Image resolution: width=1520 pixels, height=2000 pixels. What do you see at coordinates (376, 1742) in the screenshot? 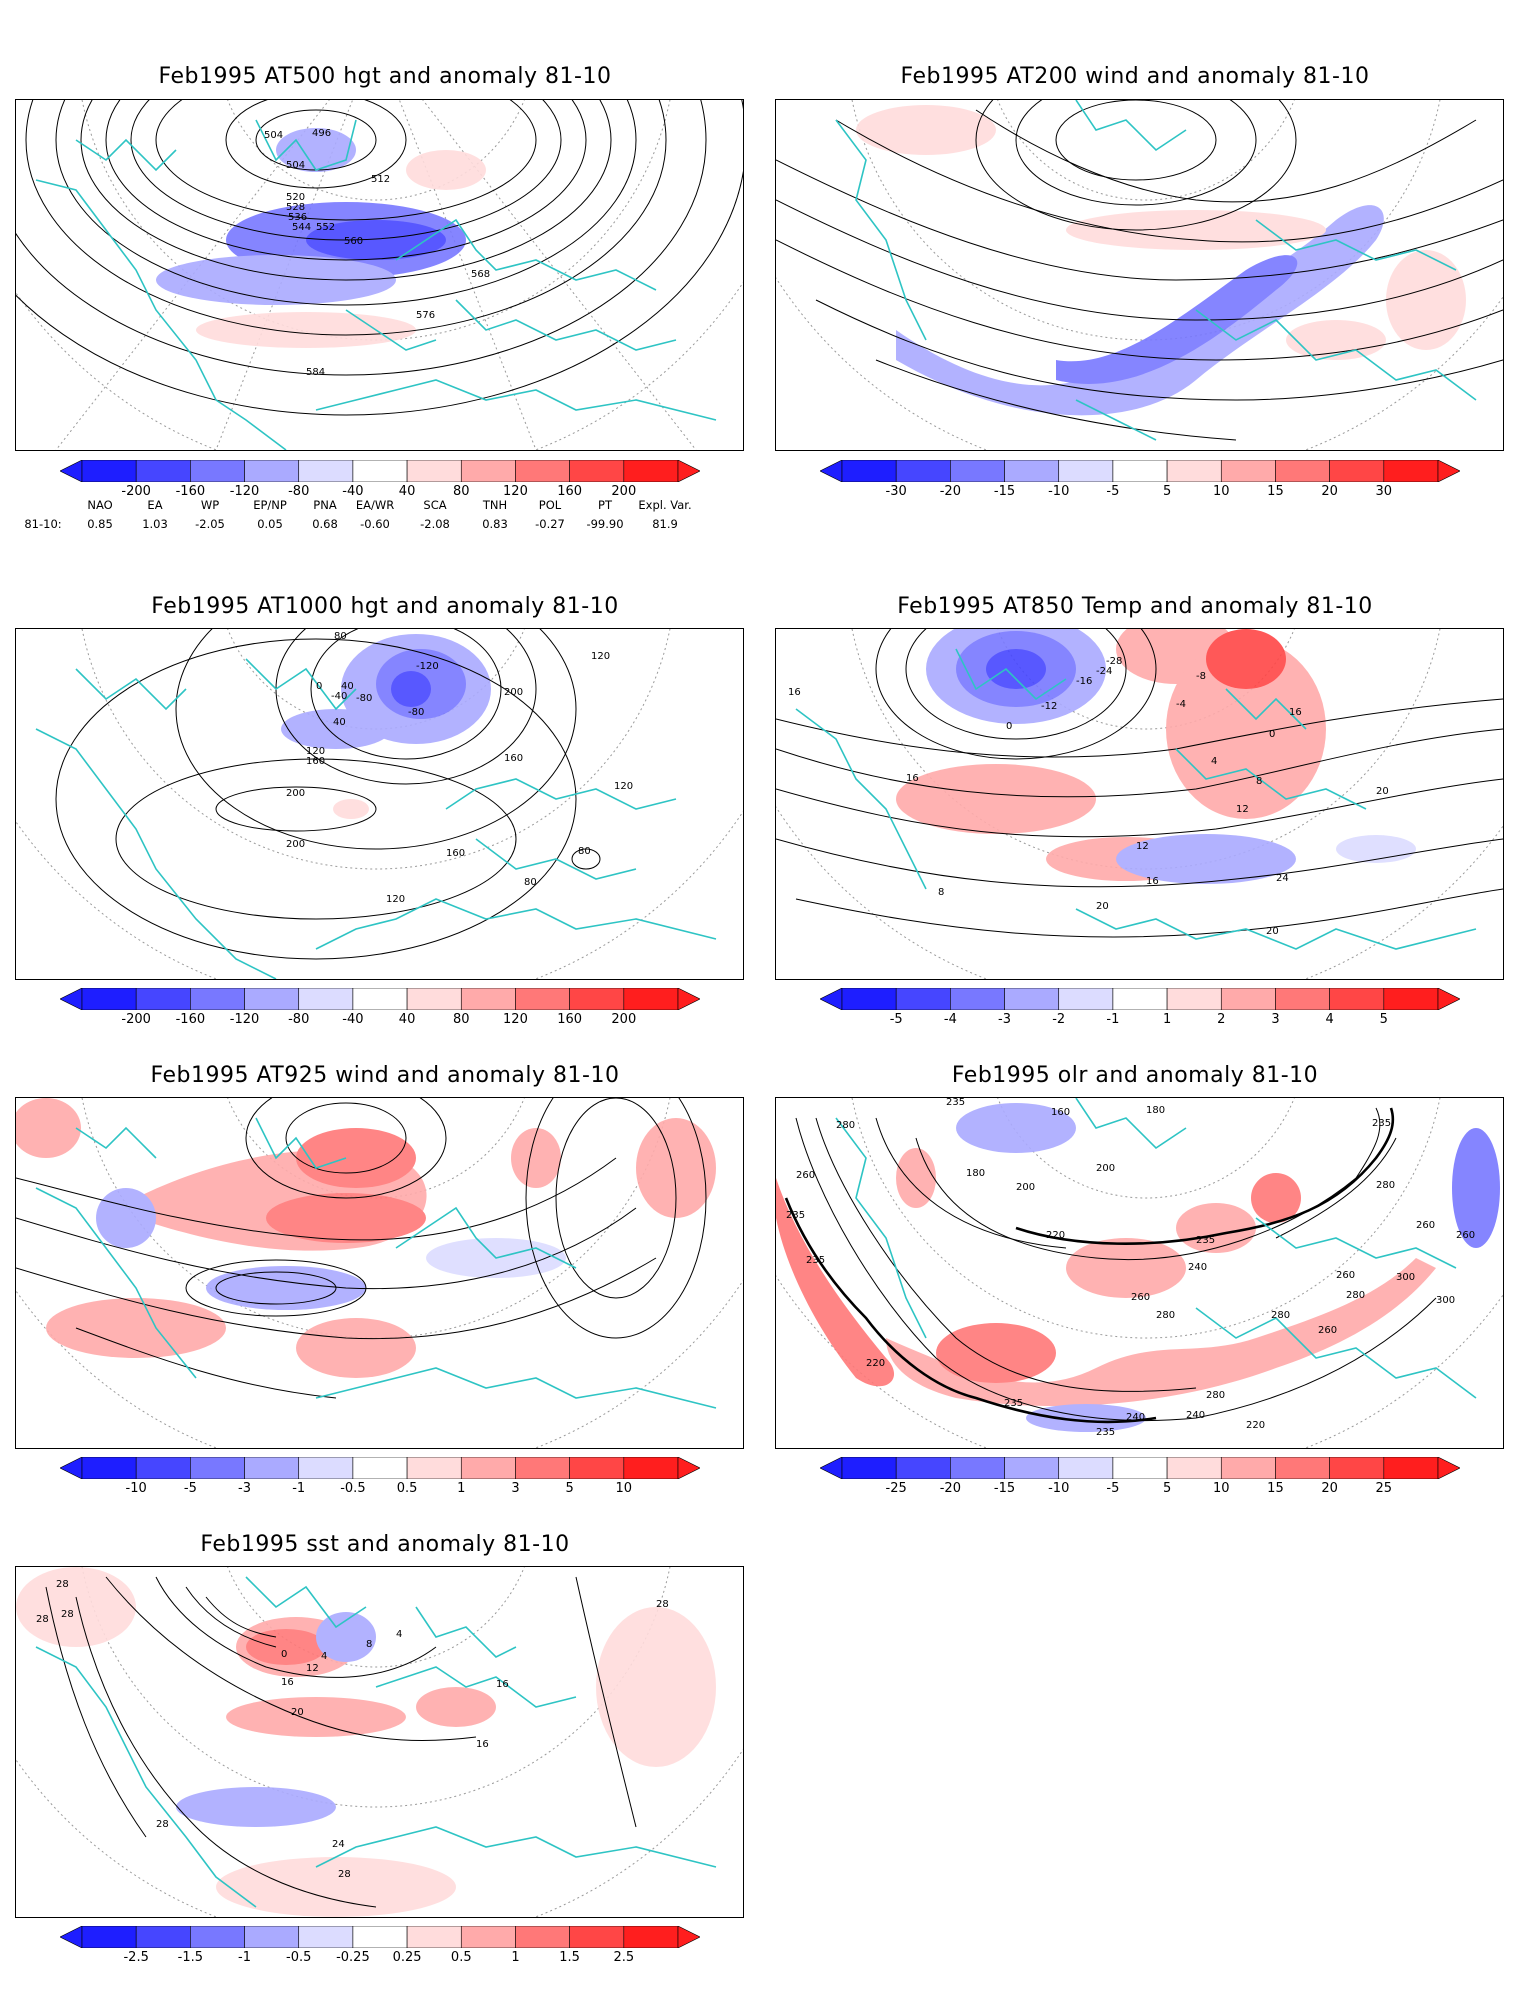
I see `coastlines` at bounding box center [376, 1742].